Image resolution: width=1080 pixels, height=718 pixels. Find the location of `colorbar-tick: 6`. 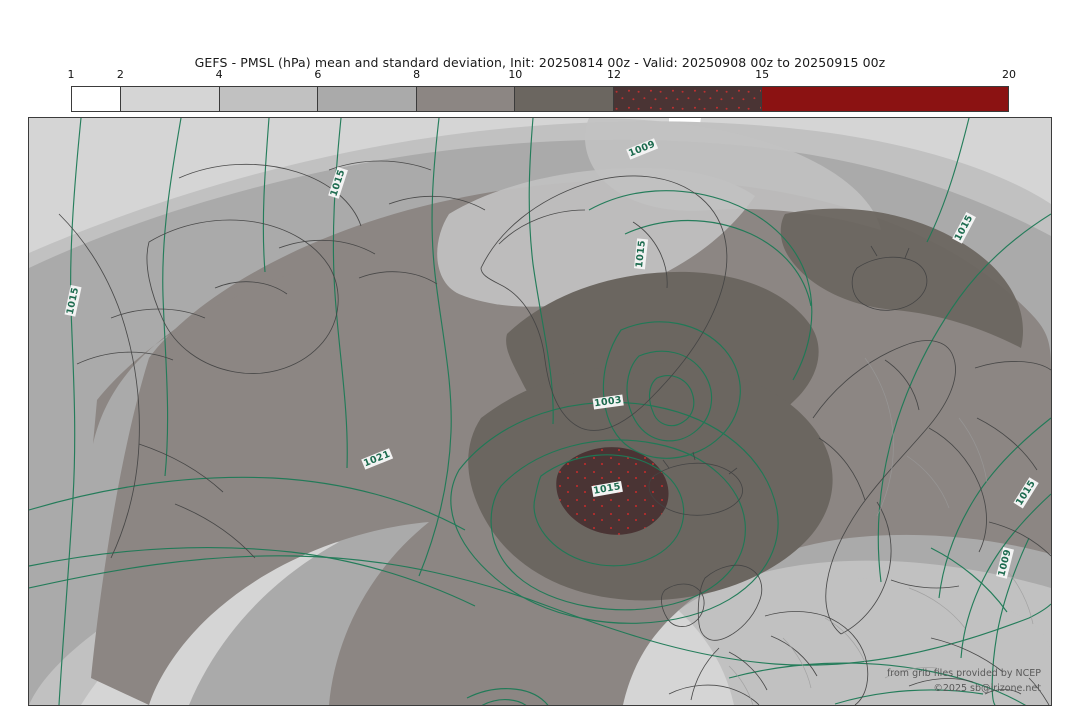

colorbar-tick: 6 is located at coordinates (318, 74).